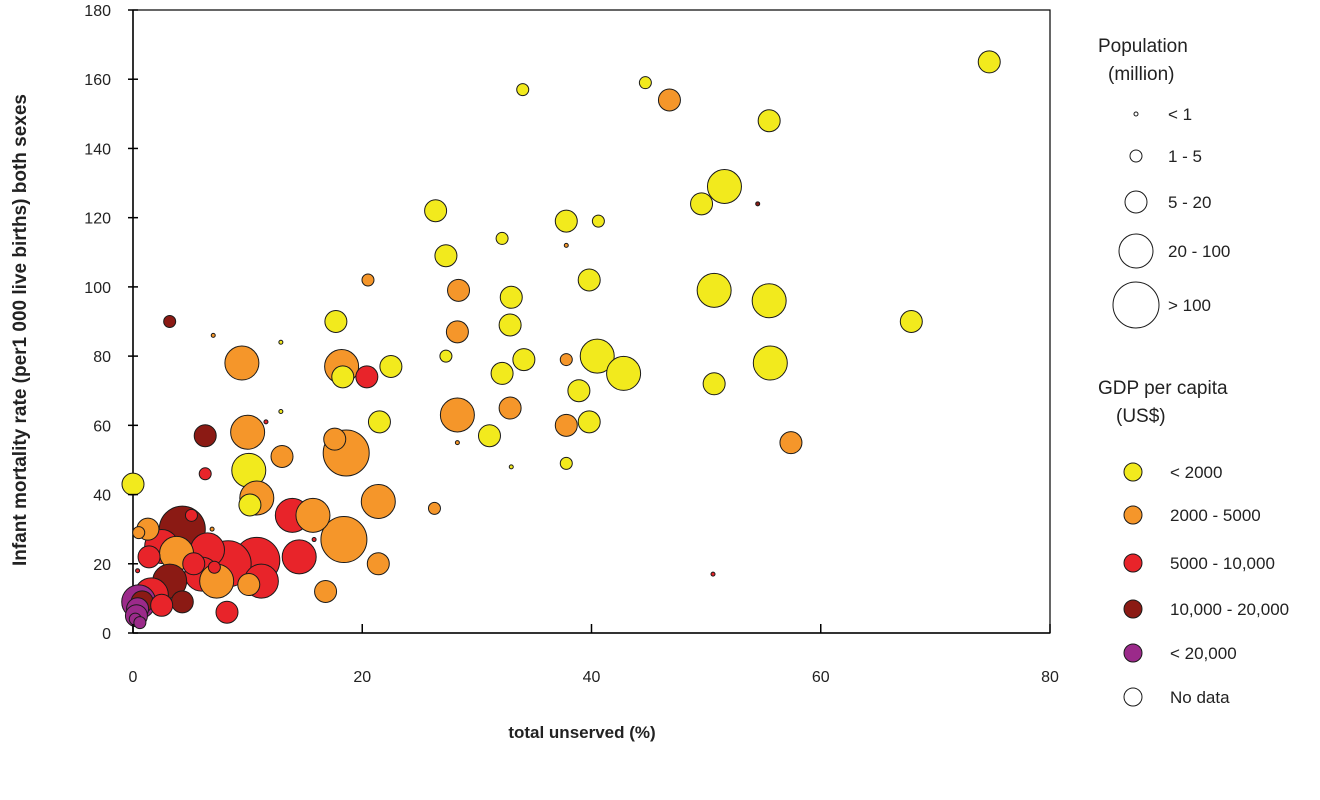  What do you see at coordinates (1189, 305) in the screenshot?
I see `size-legend-label: > 100` at bounding box center [1189, 305].